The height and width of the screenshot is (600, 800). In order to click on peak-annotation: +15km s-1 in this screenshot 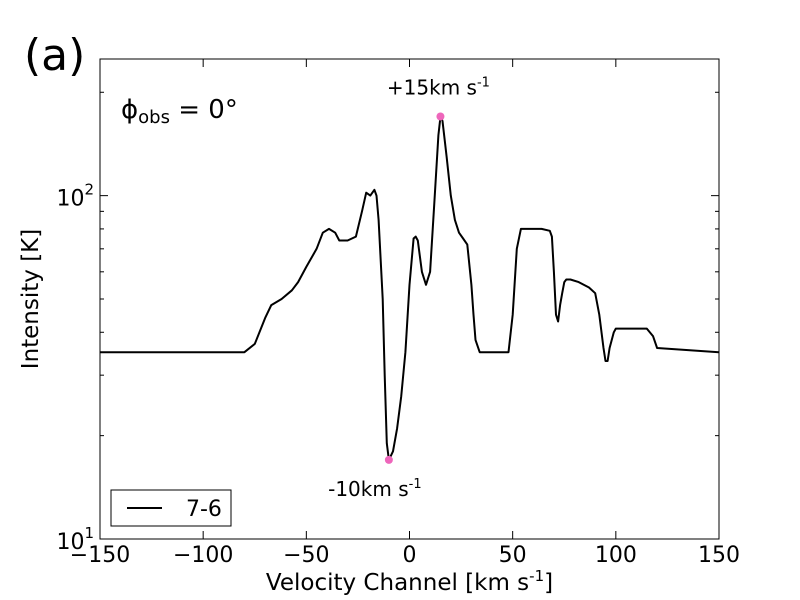, I will do `click(438, 88)`.